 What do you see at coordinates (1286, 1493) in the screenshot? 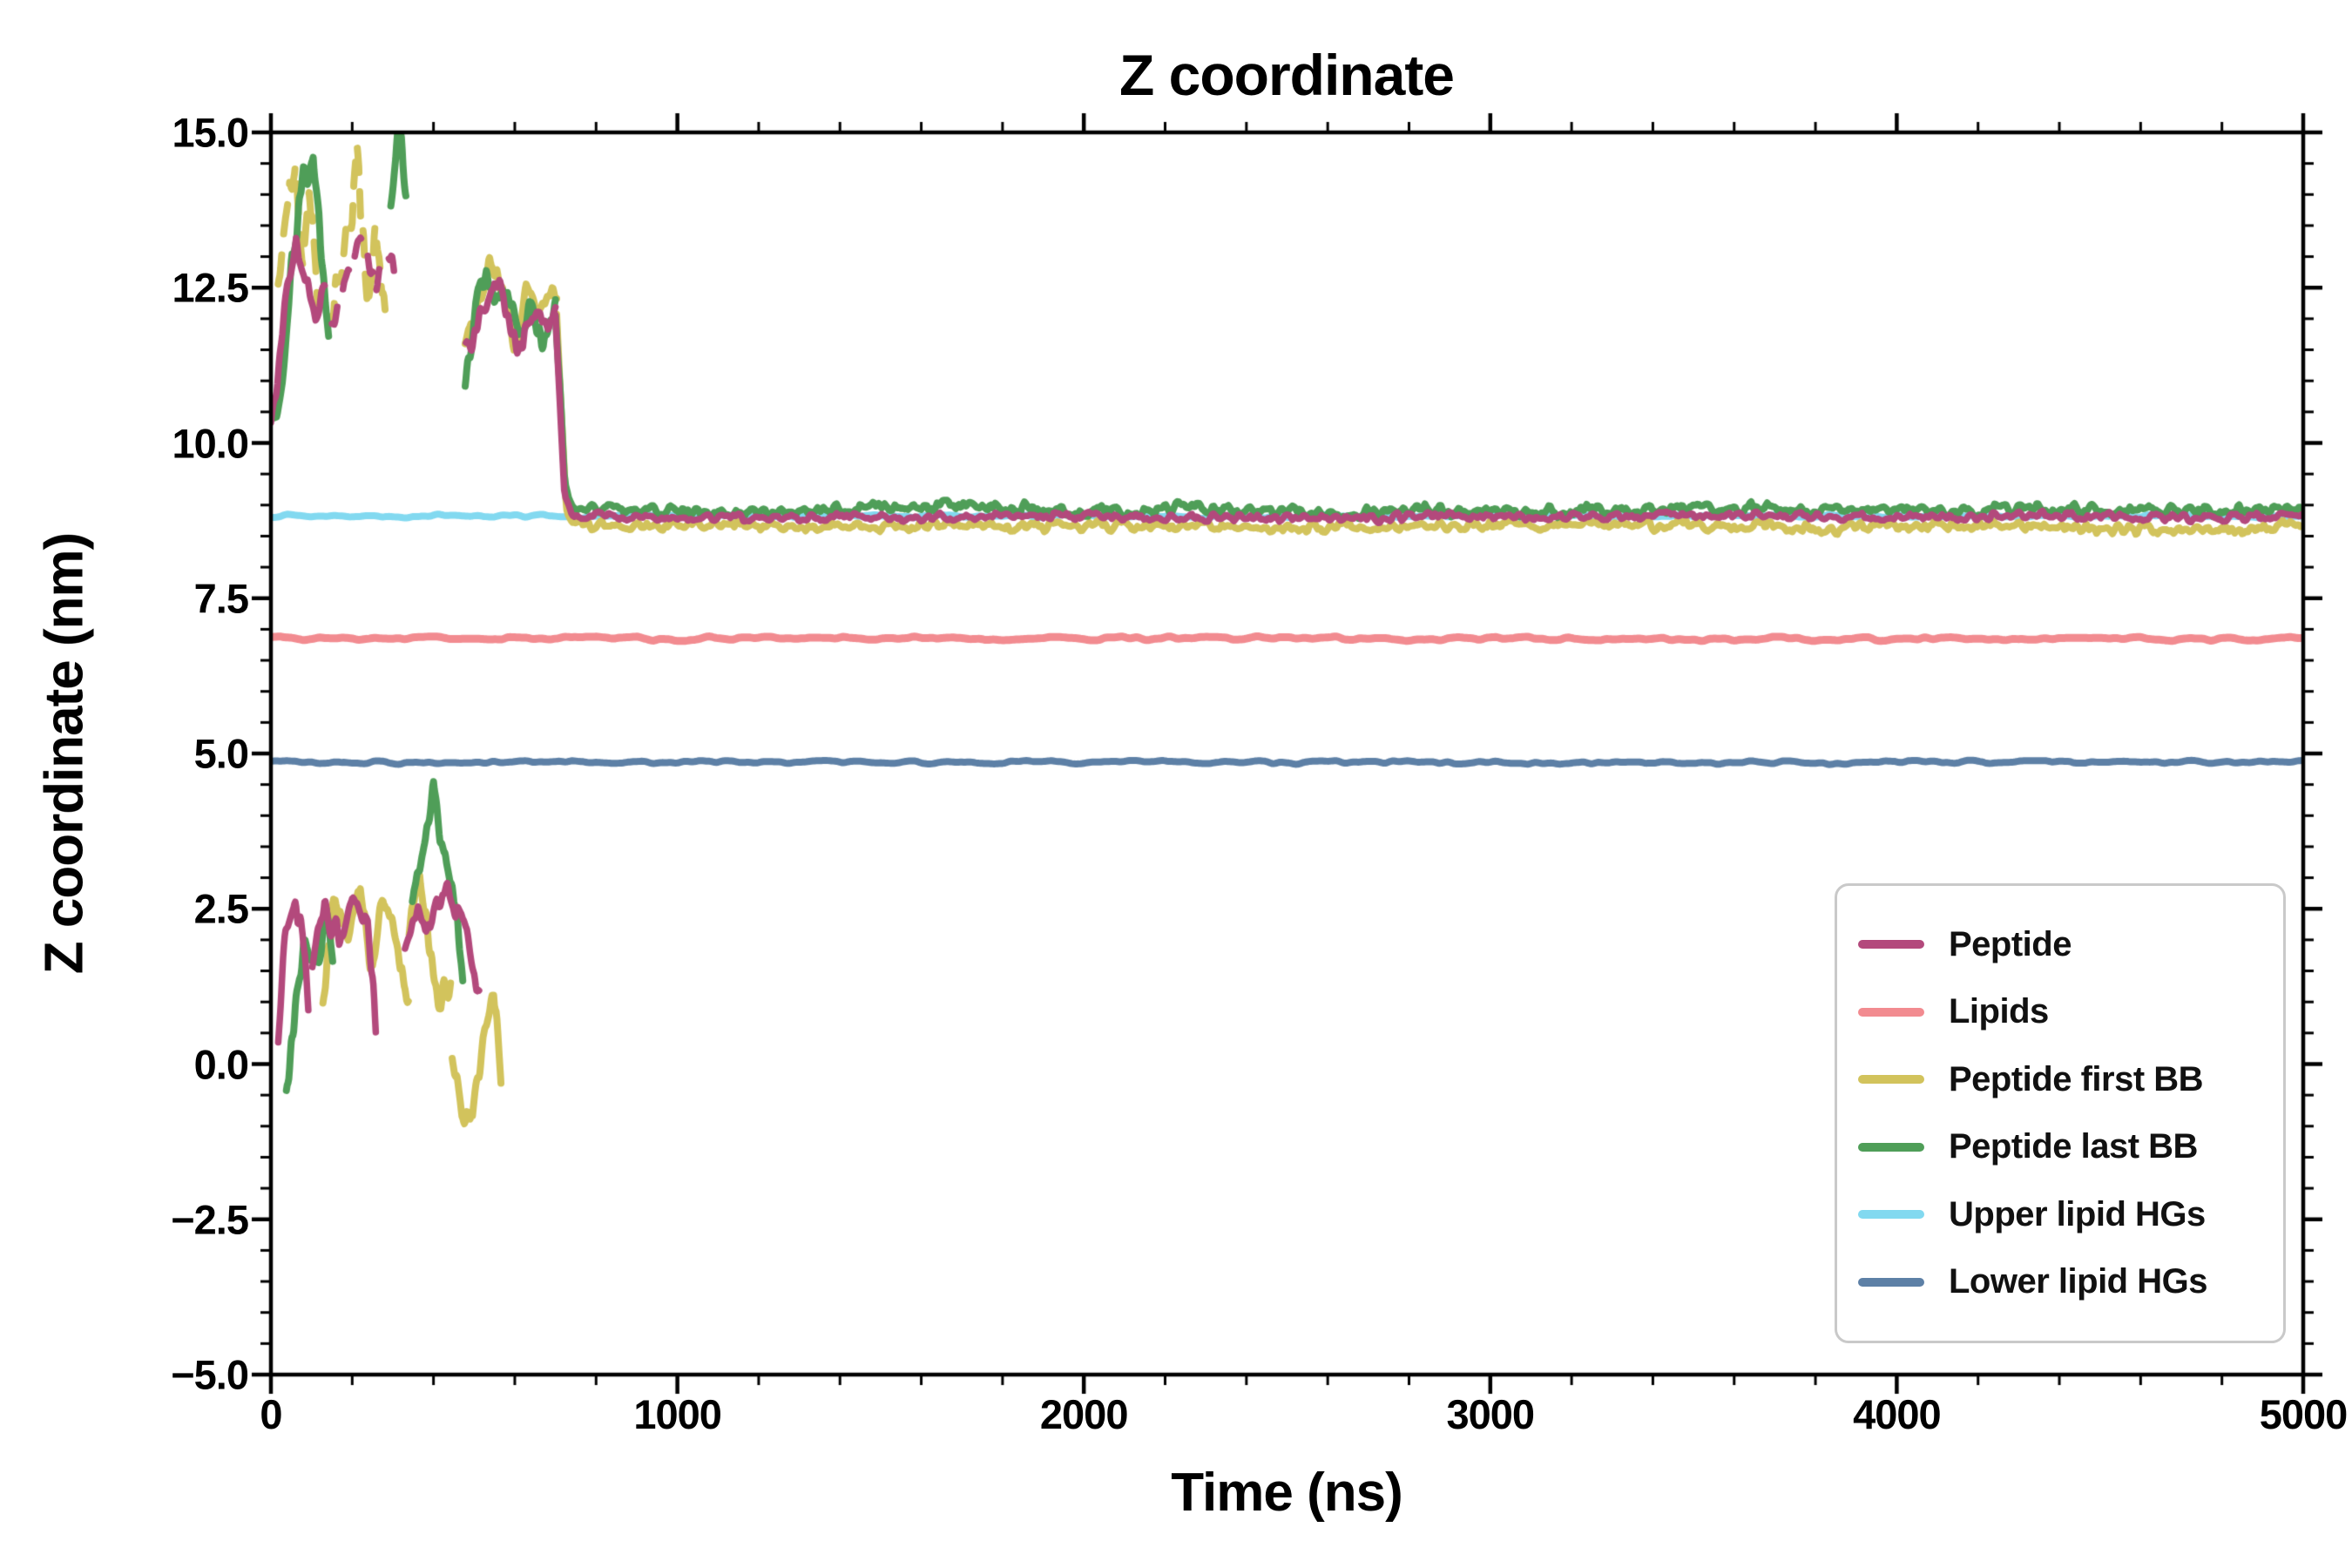
I see `x-axis-label: Time (ns)` at bounding box center [1286, 1493].